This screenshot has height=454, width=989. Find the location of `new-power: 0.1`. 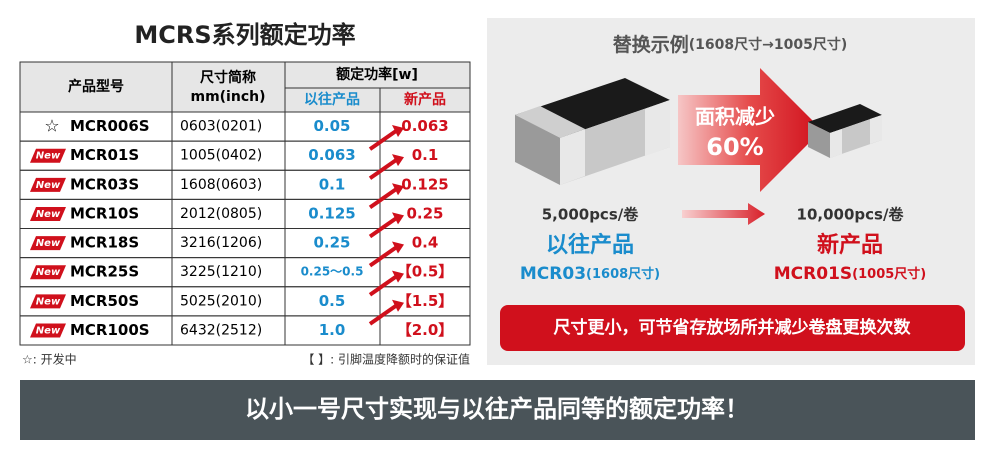

new-power: 0.1 is located at coordinates (425, 155).